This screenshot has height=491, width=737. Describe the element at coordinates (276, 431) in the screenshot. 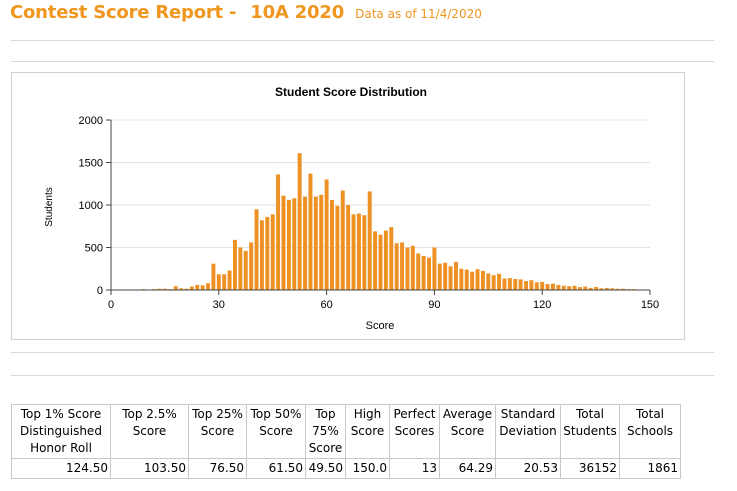

I see `table-header-cell: Top 50% Score` at that location.